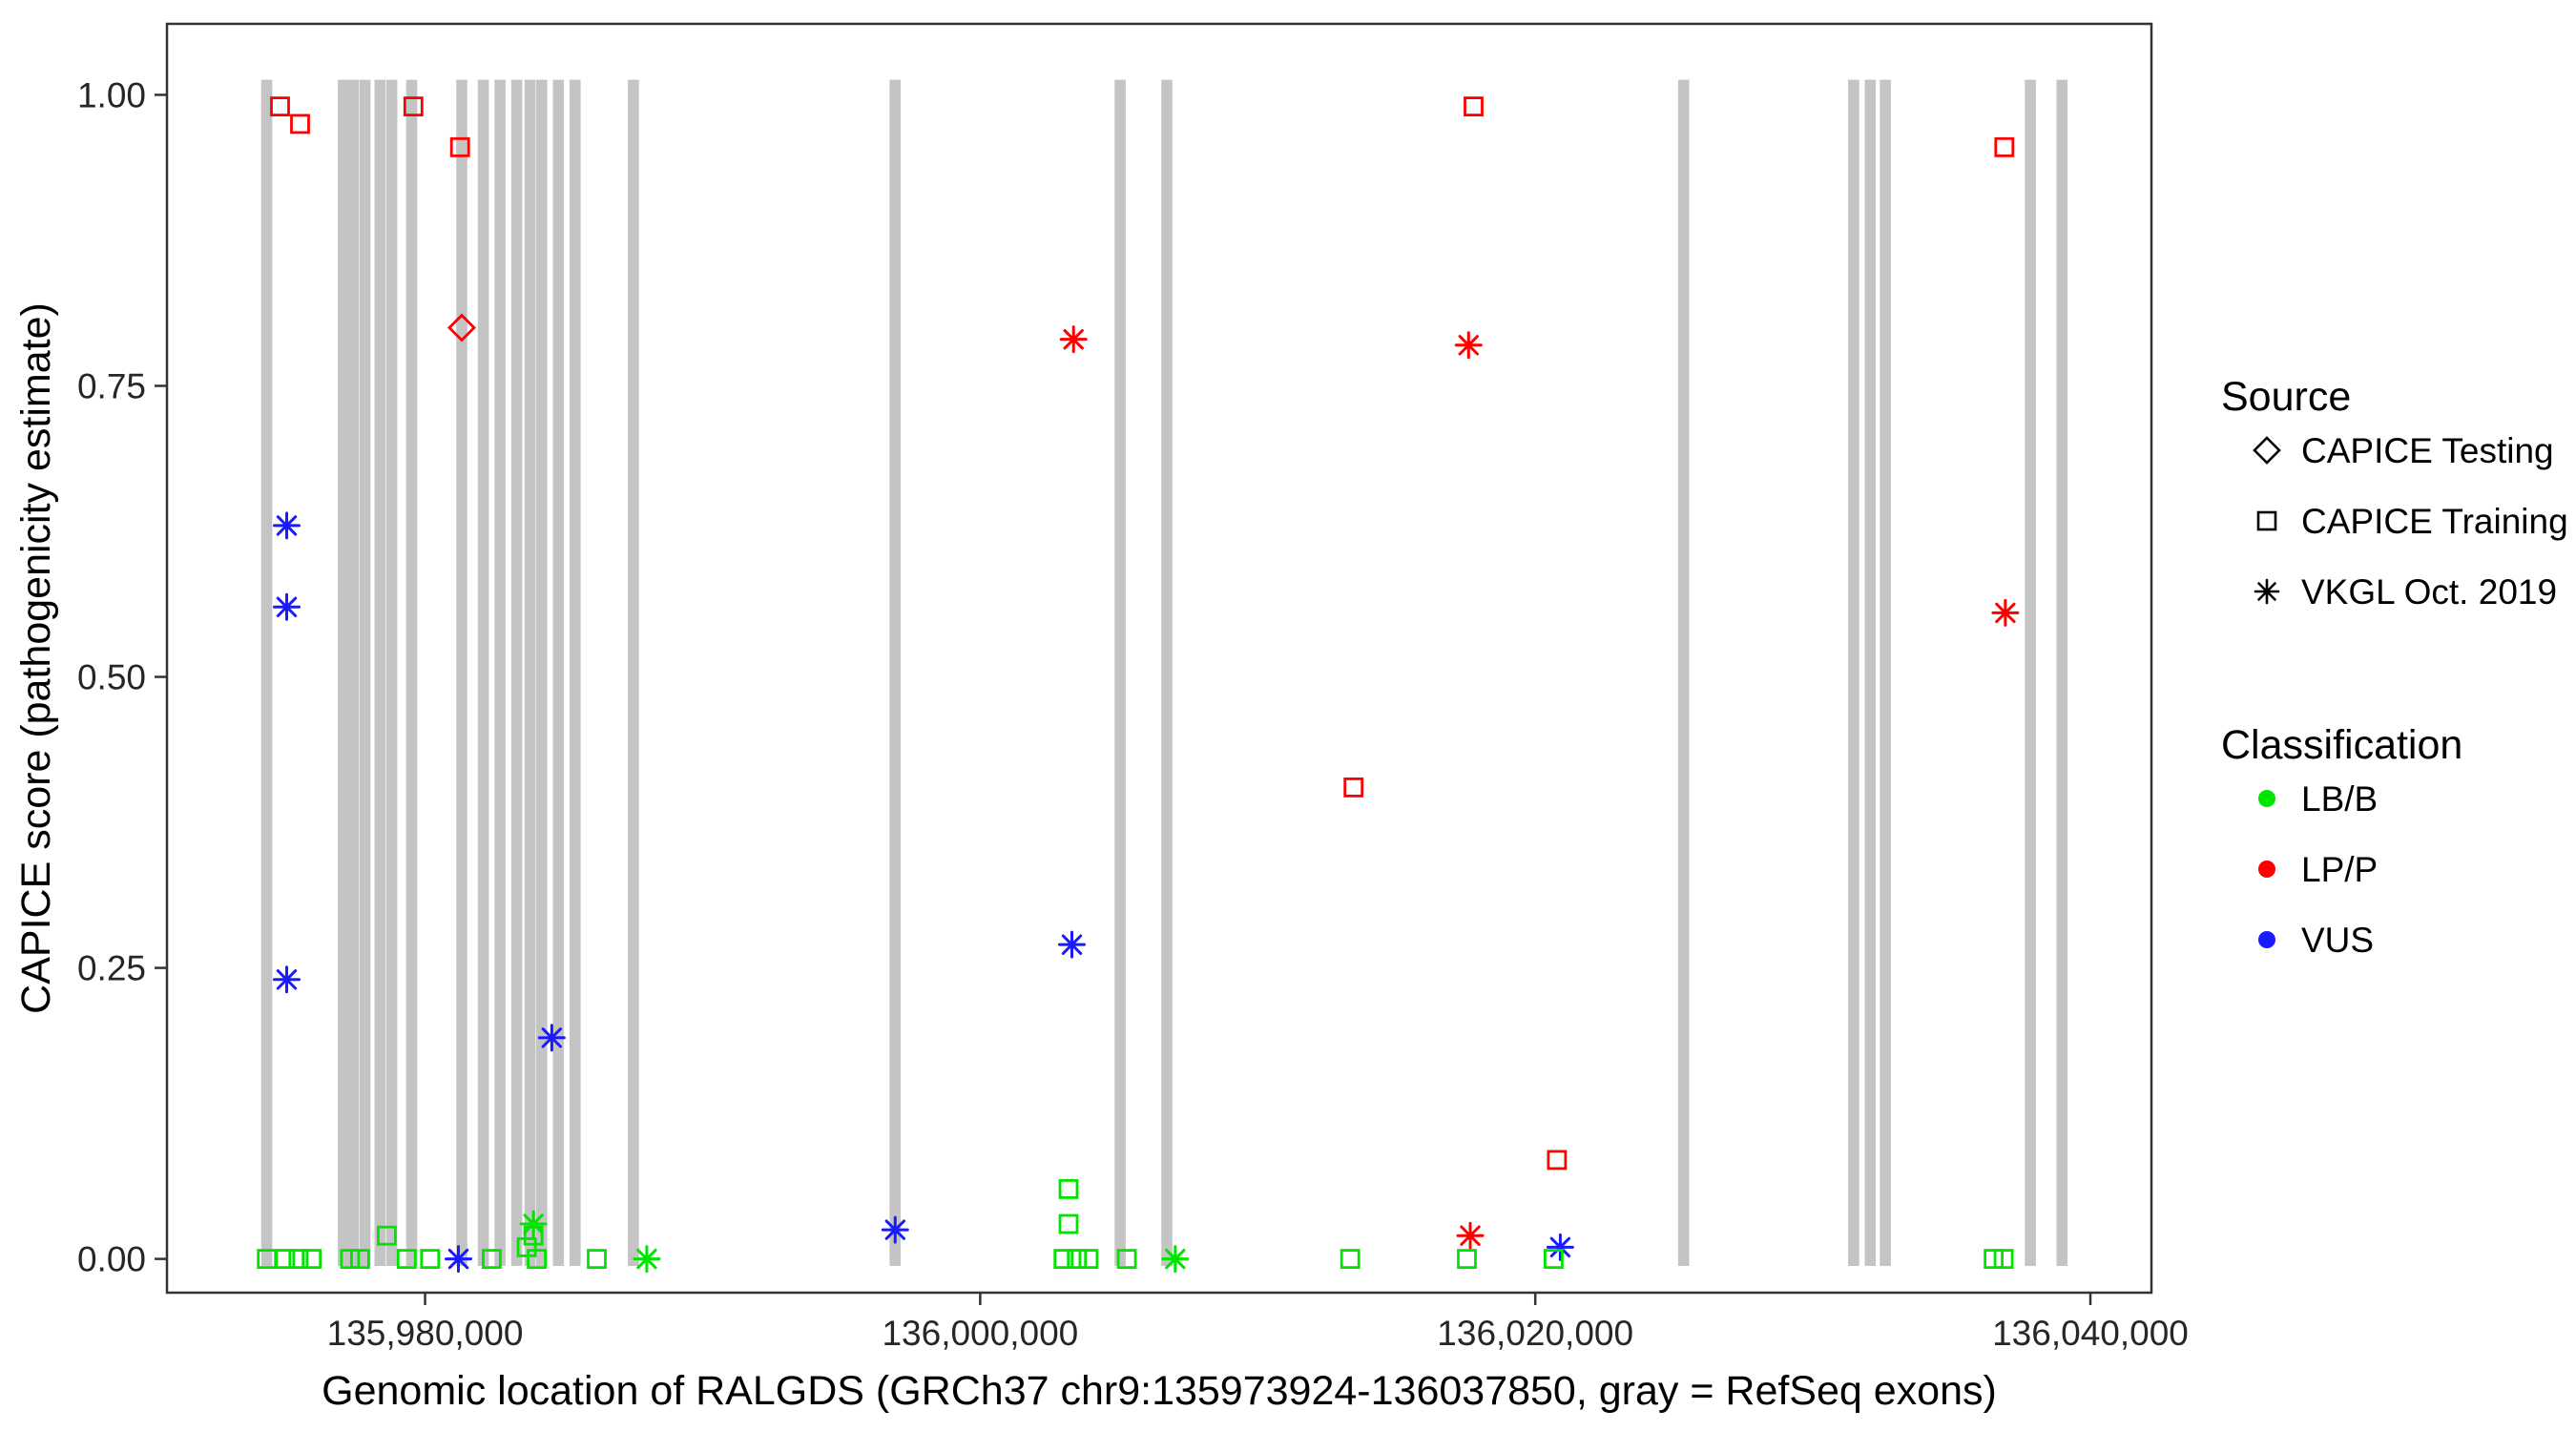 The width and height of the screenshot is (2576, 1431). Describe the element at coordinates (2266, 869) in the screenshot. I see `lpp-dot-icon` at that location.